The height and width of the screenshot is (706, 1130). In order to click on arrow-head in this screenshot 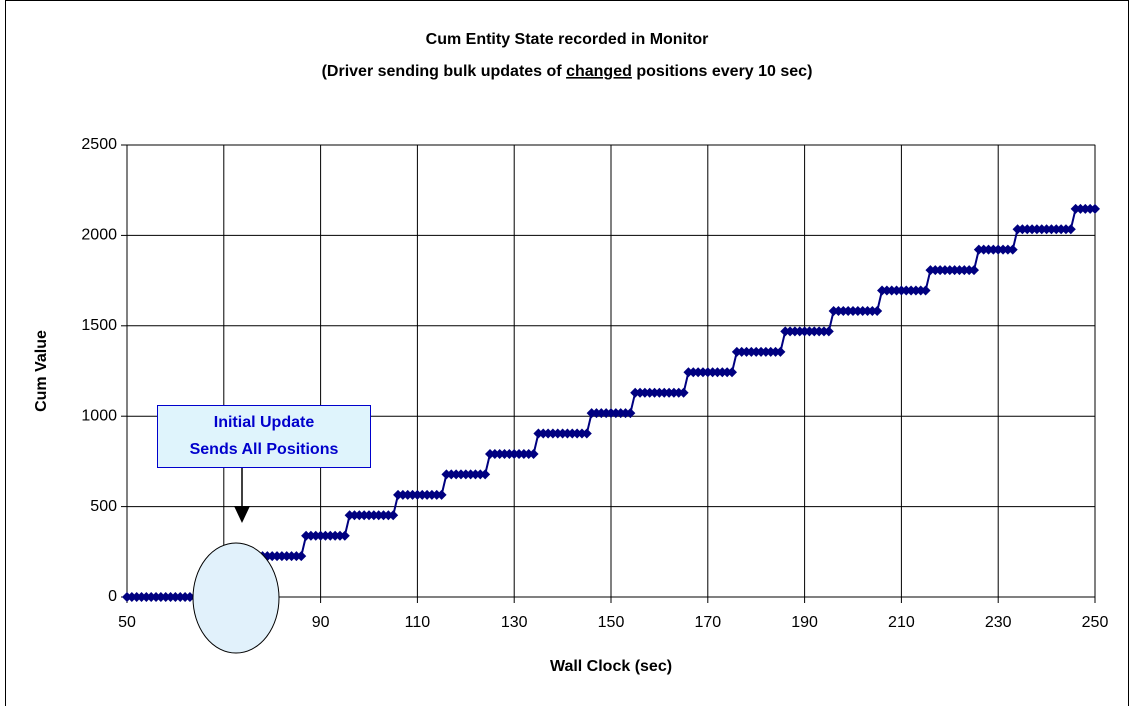, I will do `click(242, 514)`.